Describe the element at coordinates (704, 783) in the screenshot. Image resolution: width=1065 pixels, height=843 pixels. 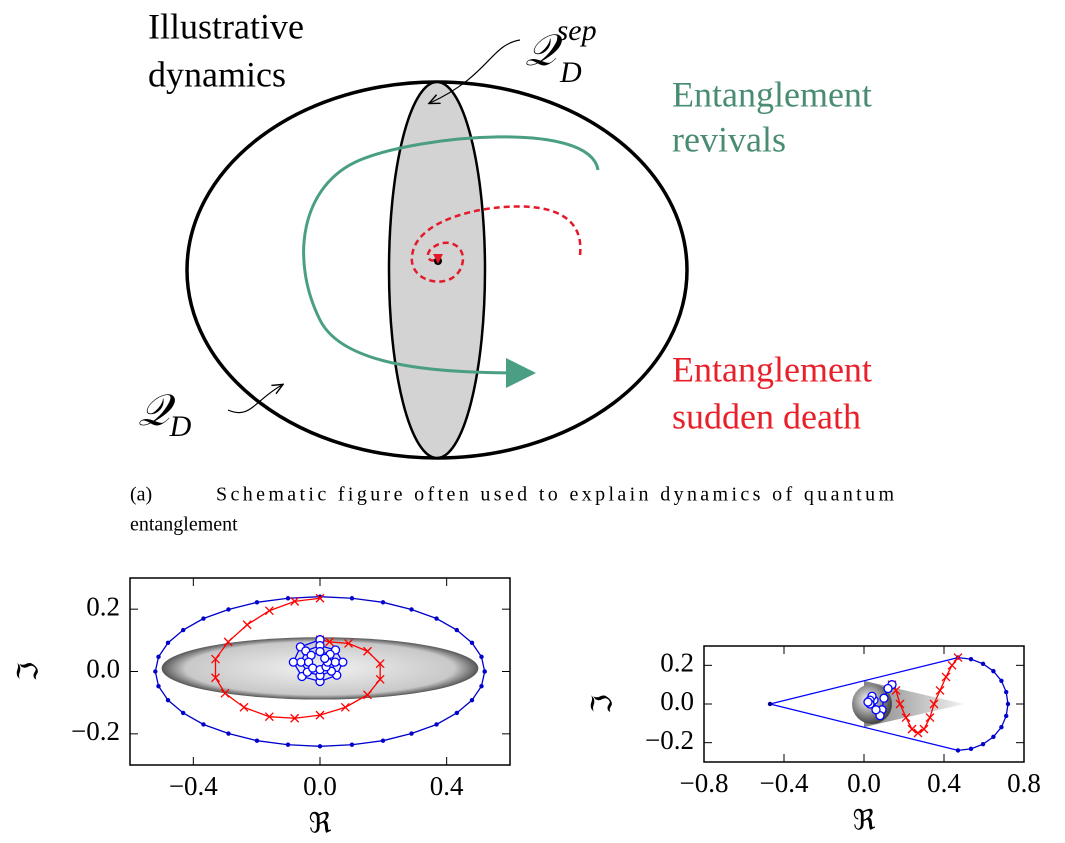
I see `x-tick-label: −0.8` at that location.